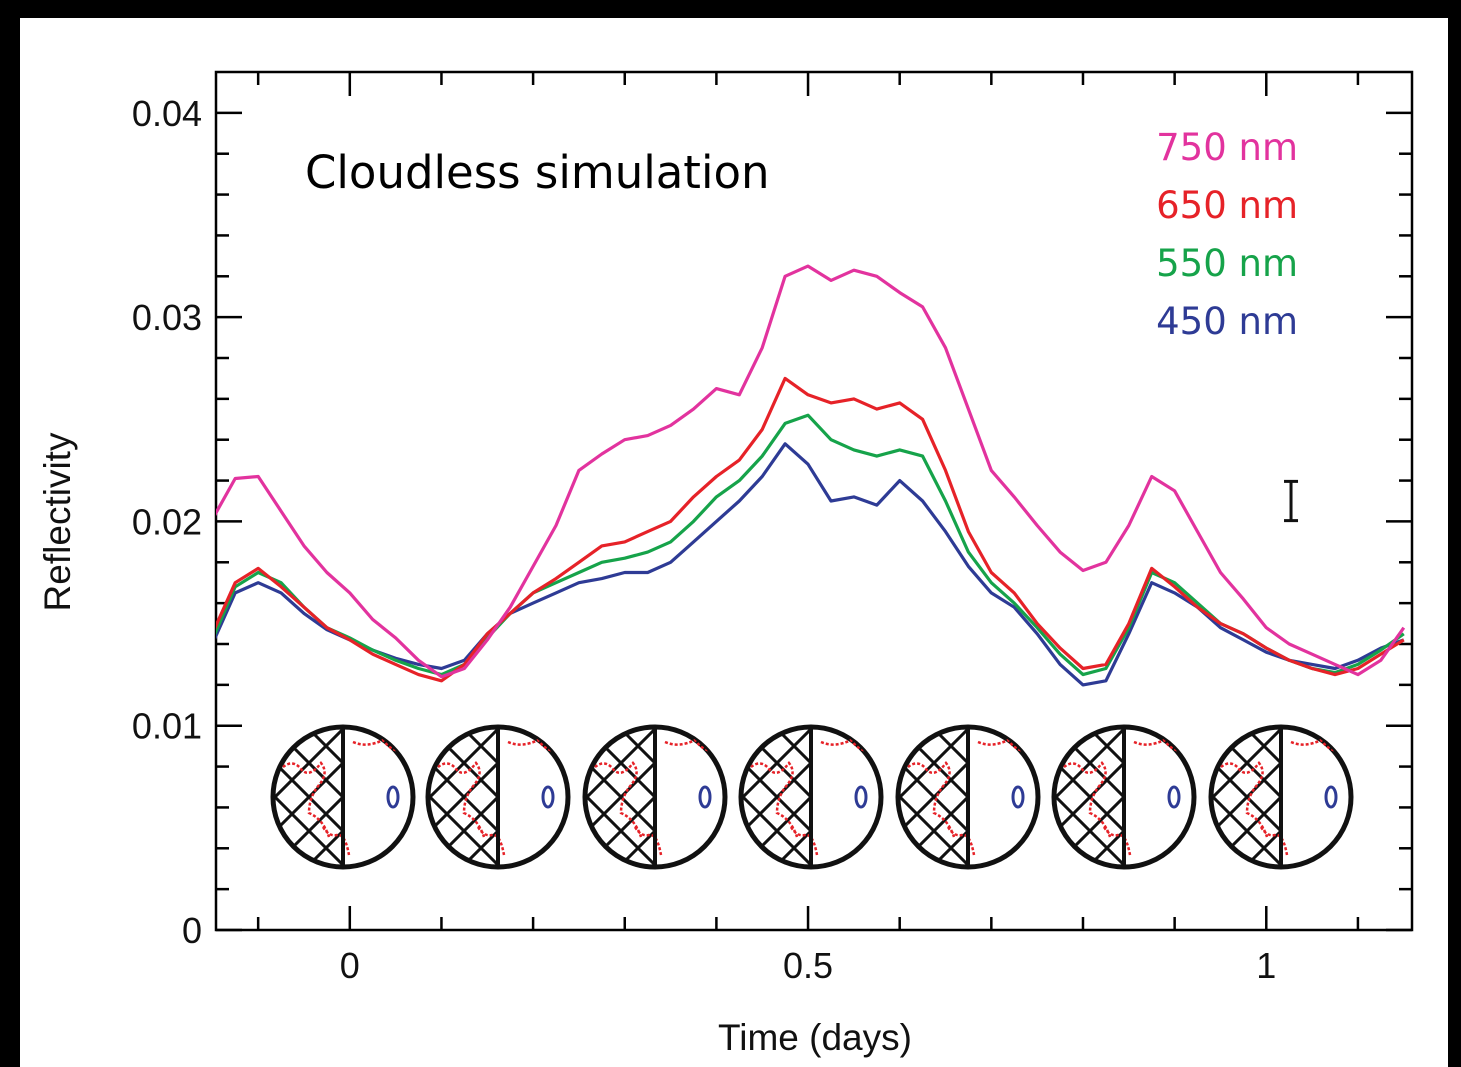  I want to click on annotation: Cloudless simulation, so click(537, 172).